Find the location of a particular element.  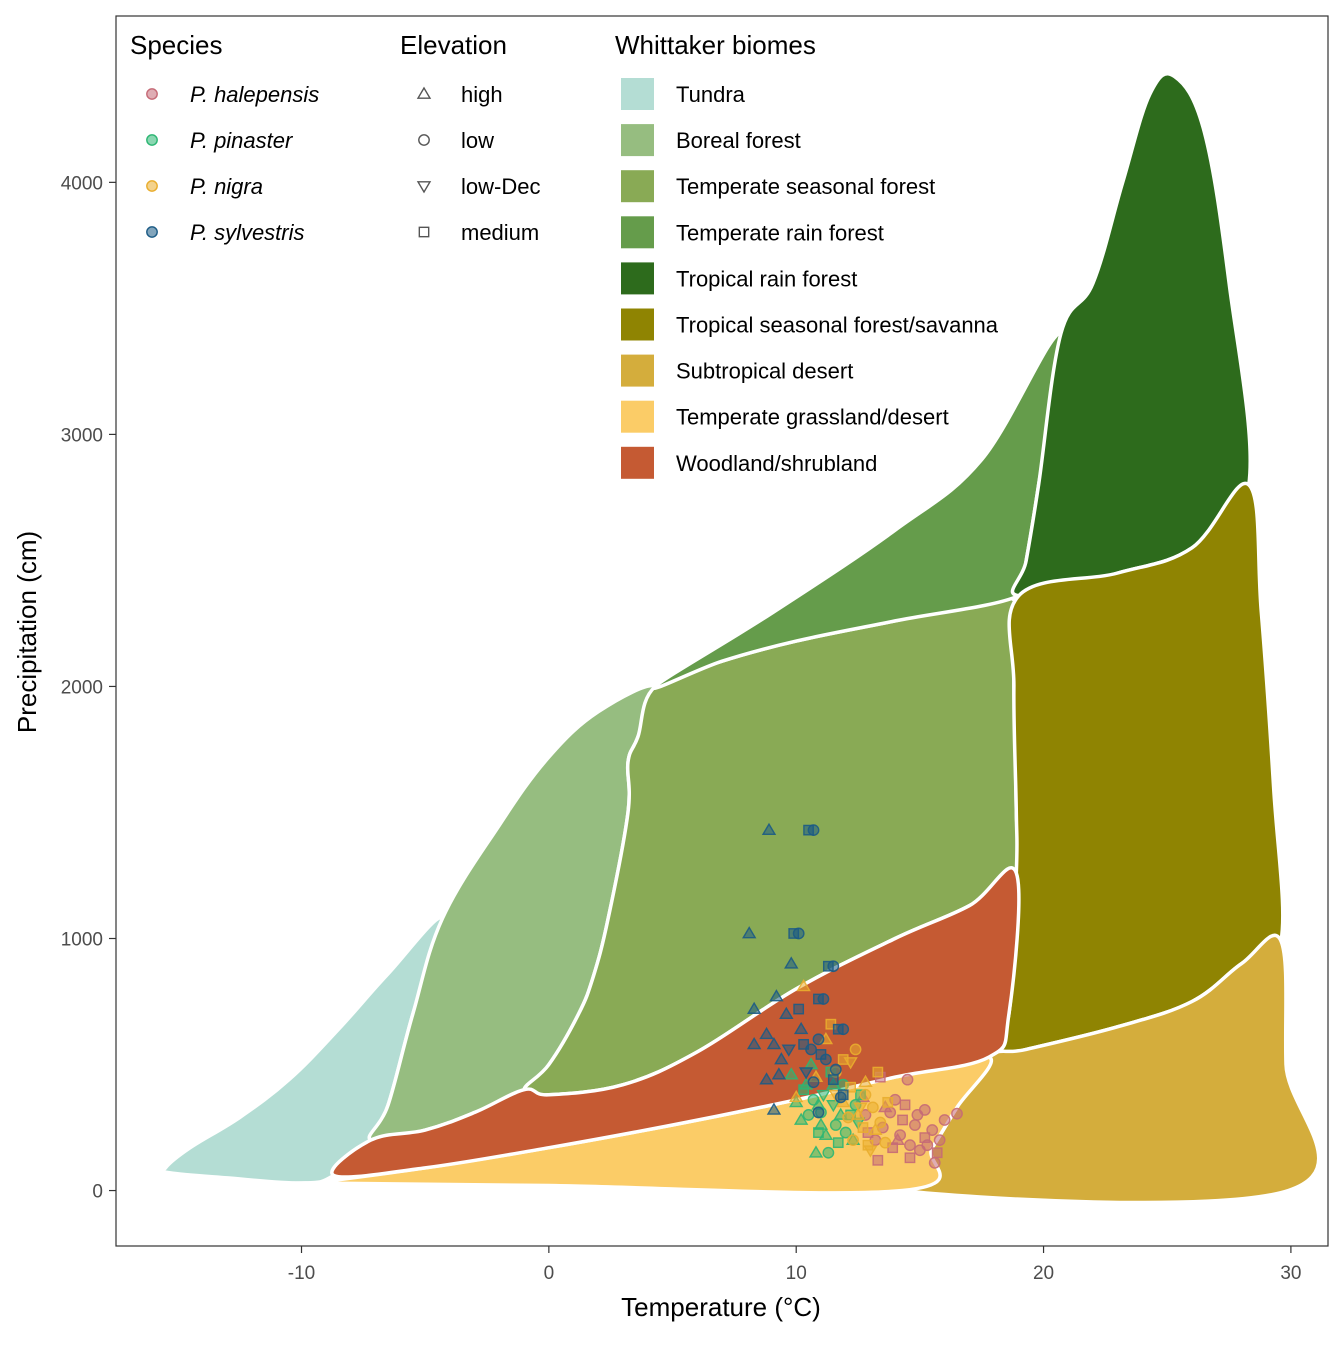

x-axis-title: Temperature (°C) is located at coordinates (721, 1307).